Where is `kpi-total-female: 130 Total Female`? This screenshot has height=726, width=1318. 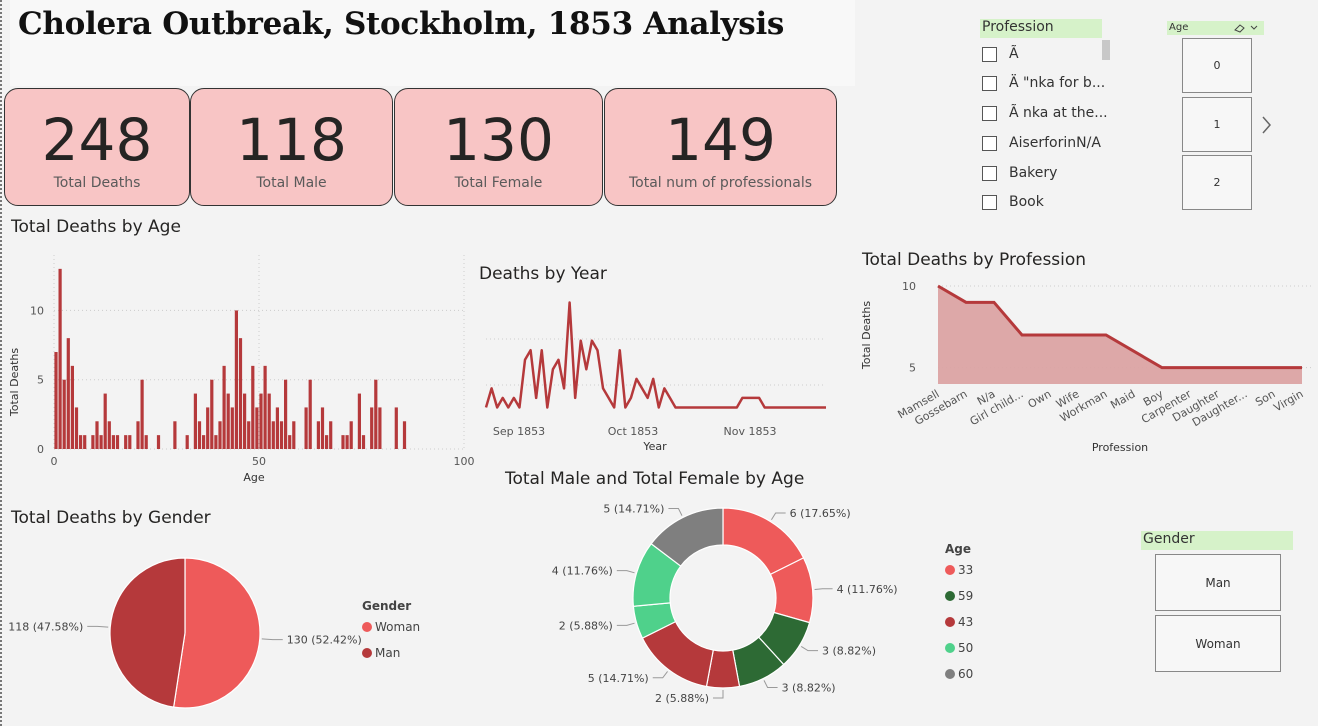 kpi-total-female: 130 Total Female is located at coordinates (498, 147).